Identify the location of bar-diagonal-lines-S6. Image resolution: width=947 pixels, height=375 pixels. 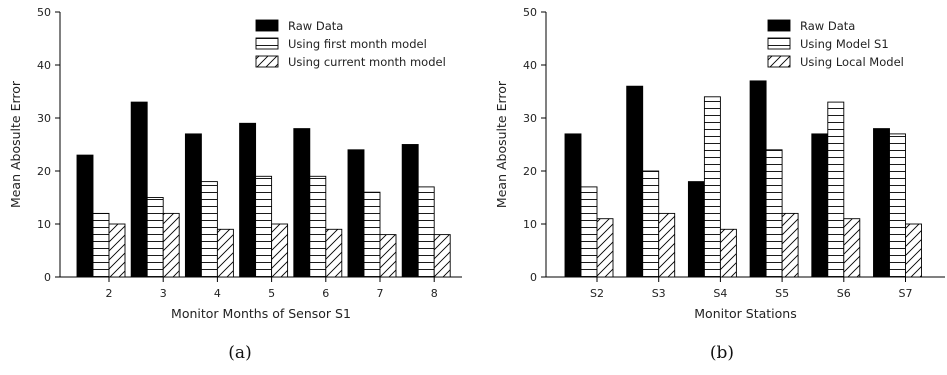
(852, 248).